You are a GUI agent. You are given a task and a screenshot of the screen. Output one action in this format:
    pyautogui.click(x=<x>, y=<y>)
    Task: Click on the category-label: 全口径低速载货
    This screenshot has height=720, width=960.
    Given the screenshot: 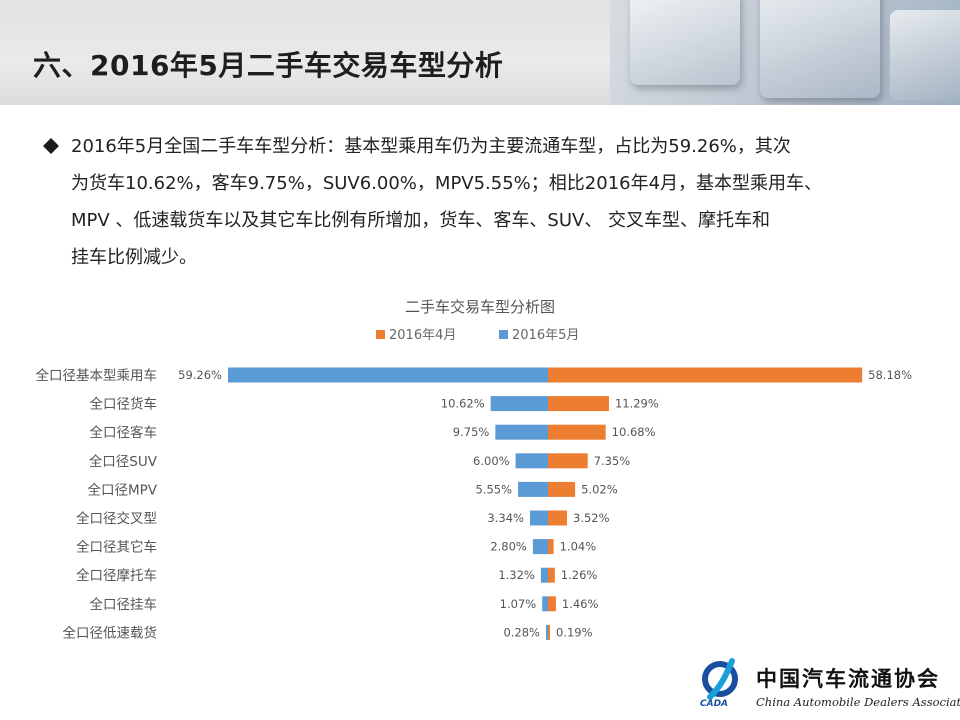 What is the action you would take?
    pyautogui.click(x=110, y=632)
    